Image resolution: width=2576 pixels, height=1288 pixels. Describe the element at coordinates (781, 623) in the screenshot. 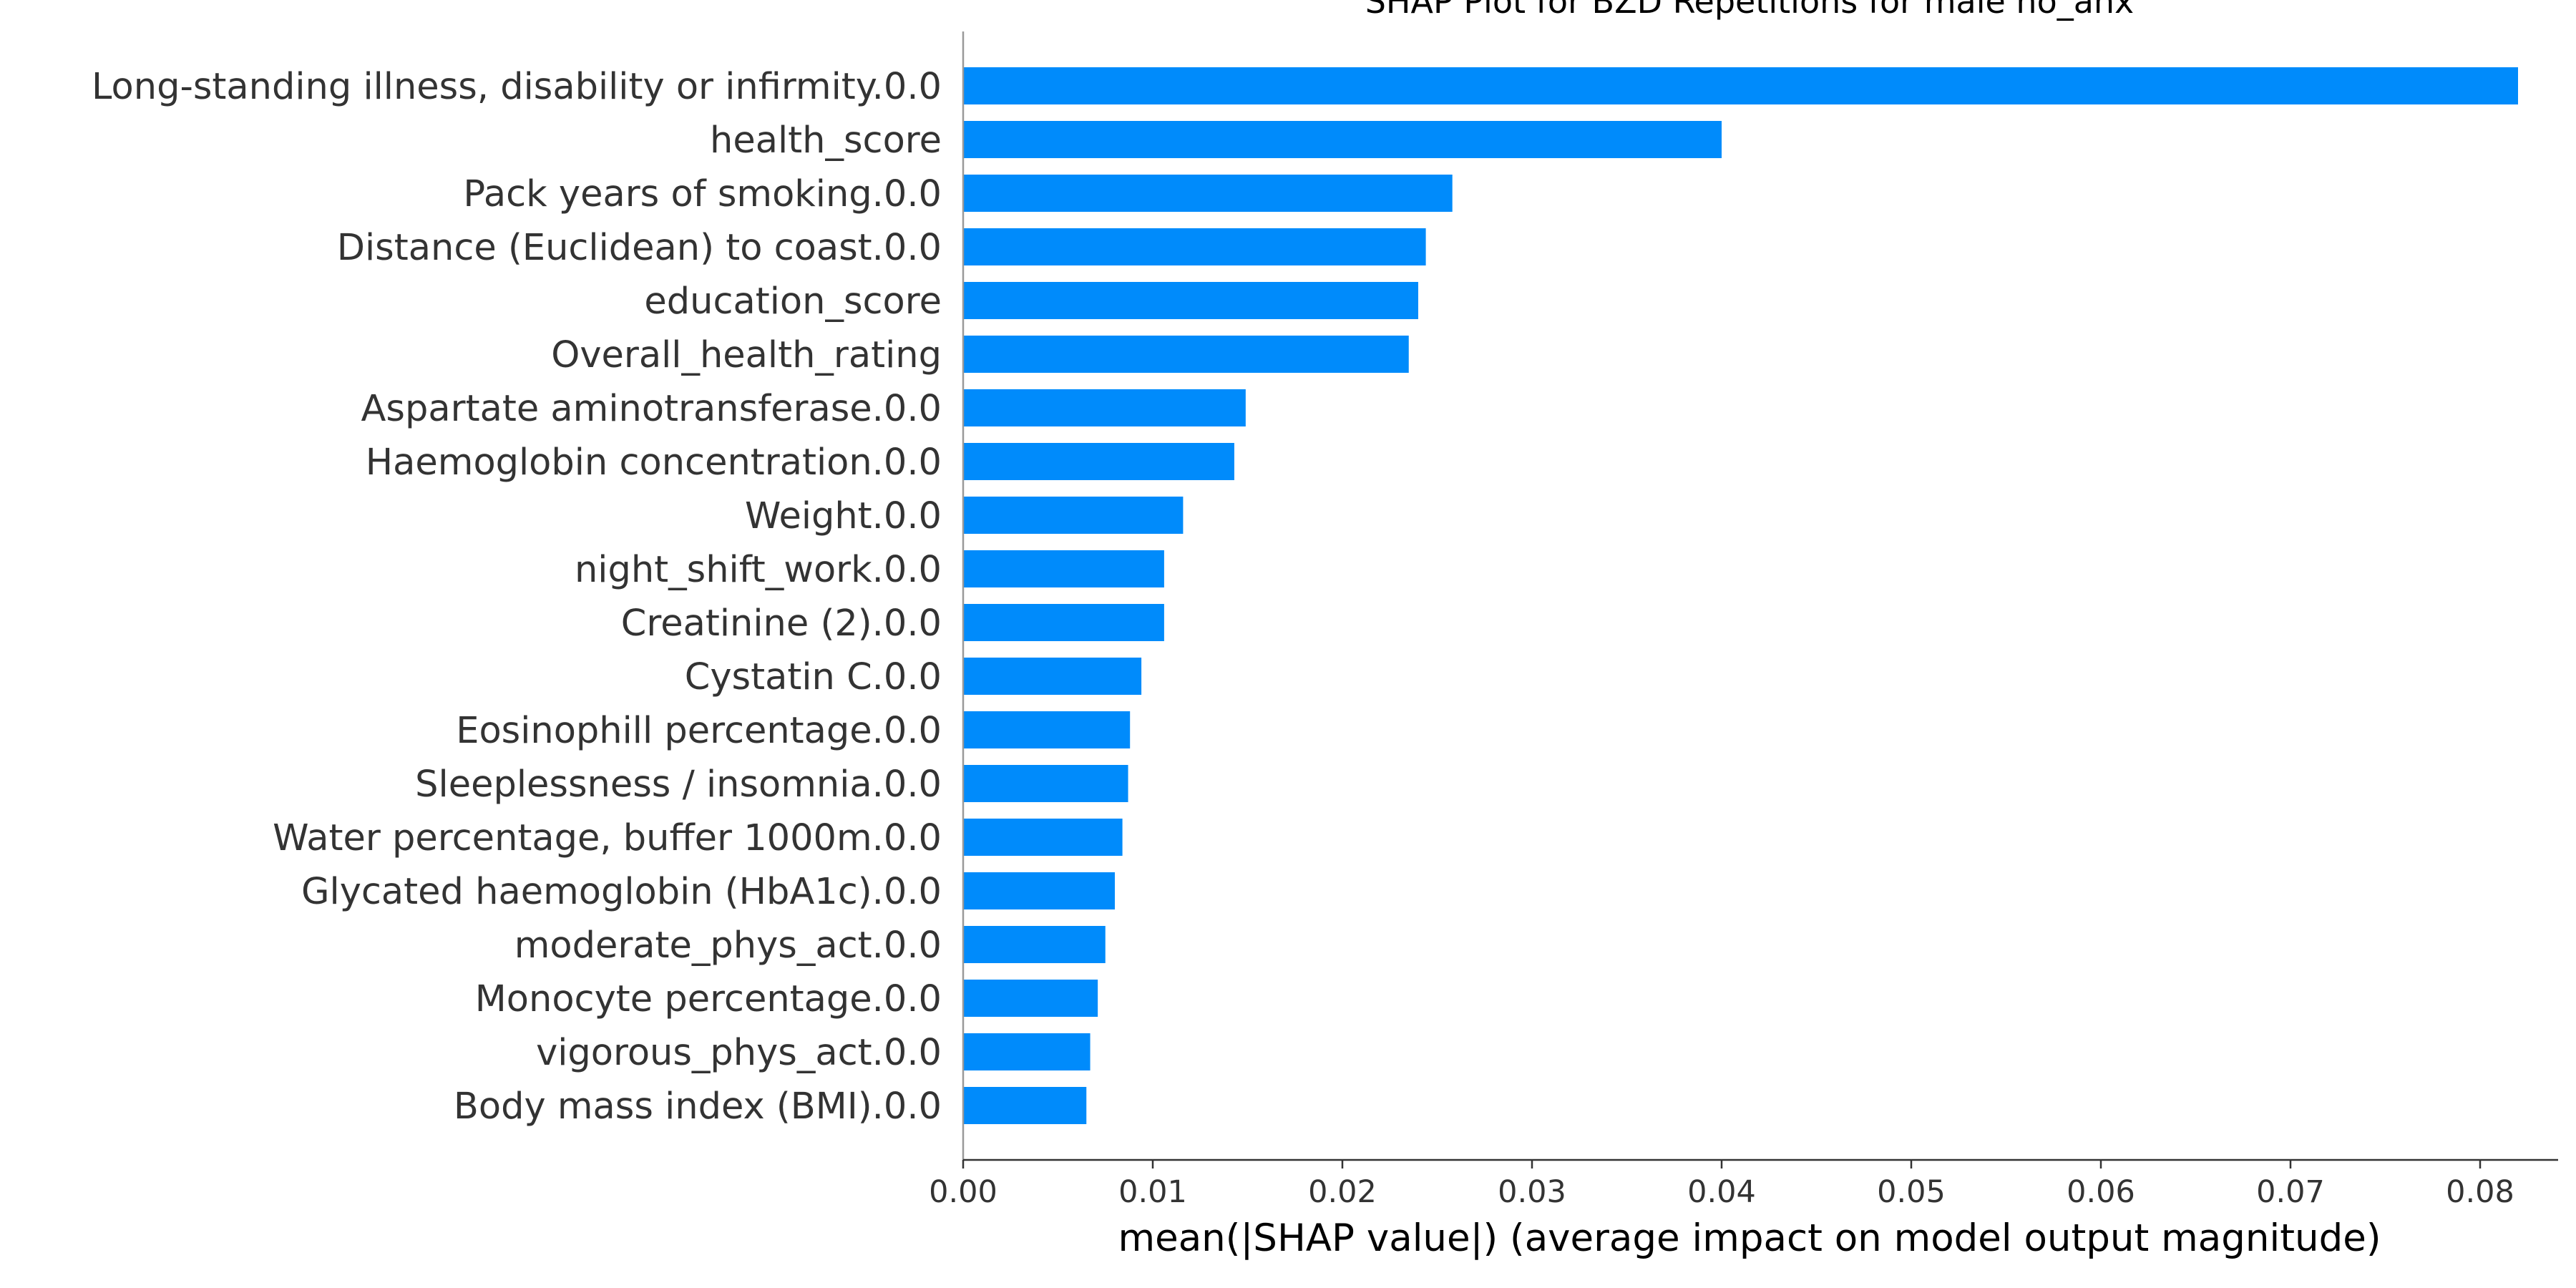

I see `category-label: Creatinine (2).0.0` at that location.